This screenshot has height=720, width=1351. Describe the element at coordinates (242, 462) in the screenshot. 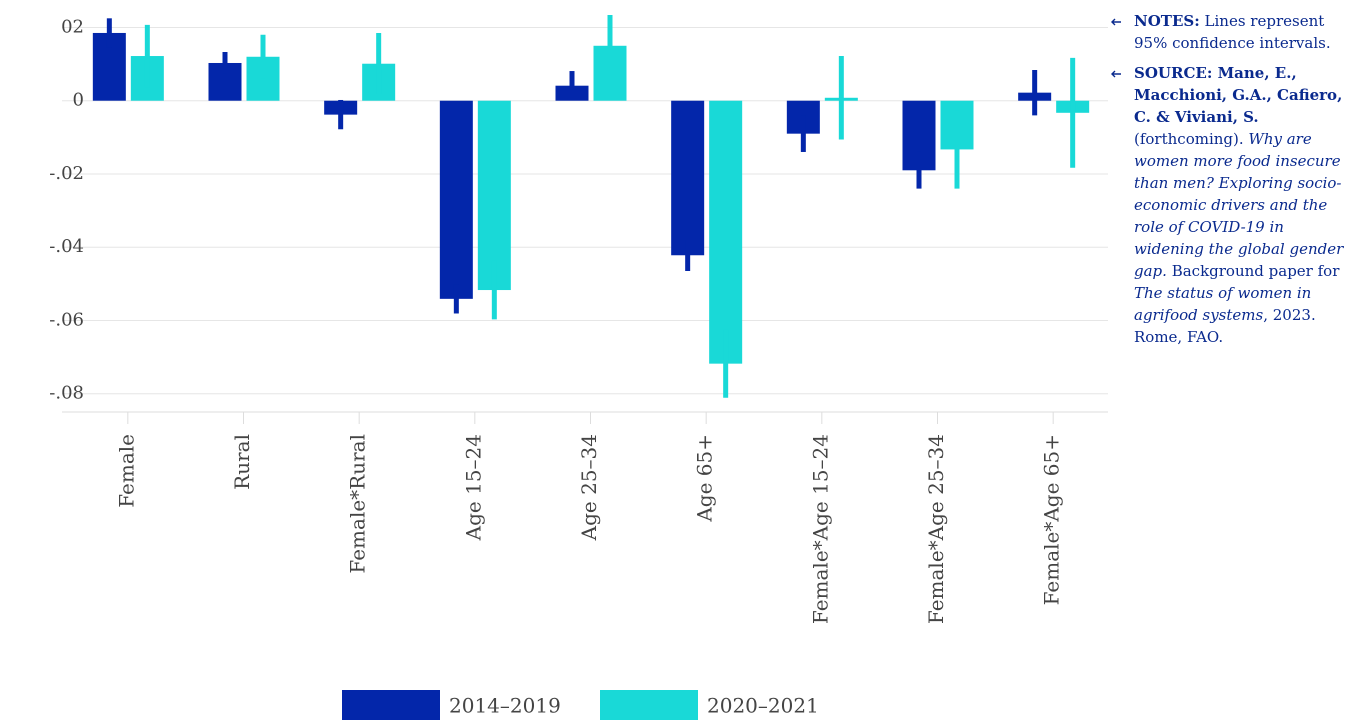

I see `x-tick-label: Rural` at that location.